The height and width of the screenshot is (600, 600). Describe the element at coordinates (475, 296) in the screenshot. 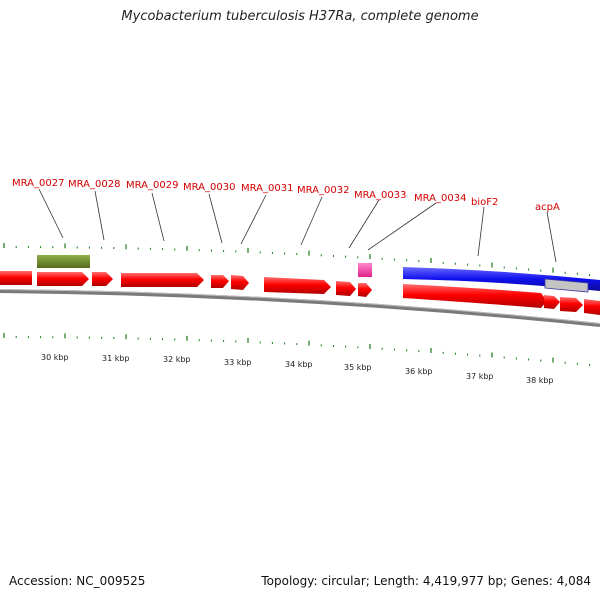

I see `cds-arrow-biof2` at that location.